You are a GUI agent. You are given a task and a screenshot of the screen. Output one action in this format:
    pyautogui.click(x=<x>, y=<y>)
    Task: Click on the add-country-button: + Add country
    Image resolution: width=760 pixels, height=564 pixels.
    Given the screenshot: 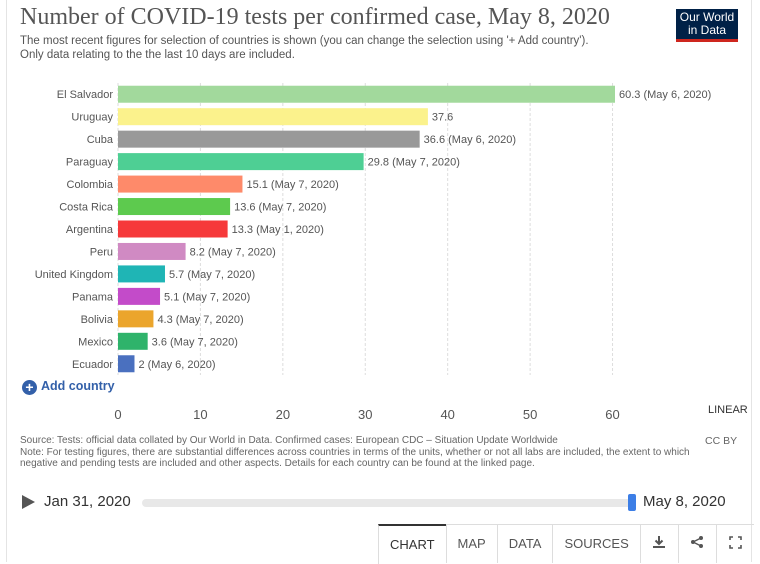 What is the action you would take?
    pyautogui.click(x=68, y=387)
    